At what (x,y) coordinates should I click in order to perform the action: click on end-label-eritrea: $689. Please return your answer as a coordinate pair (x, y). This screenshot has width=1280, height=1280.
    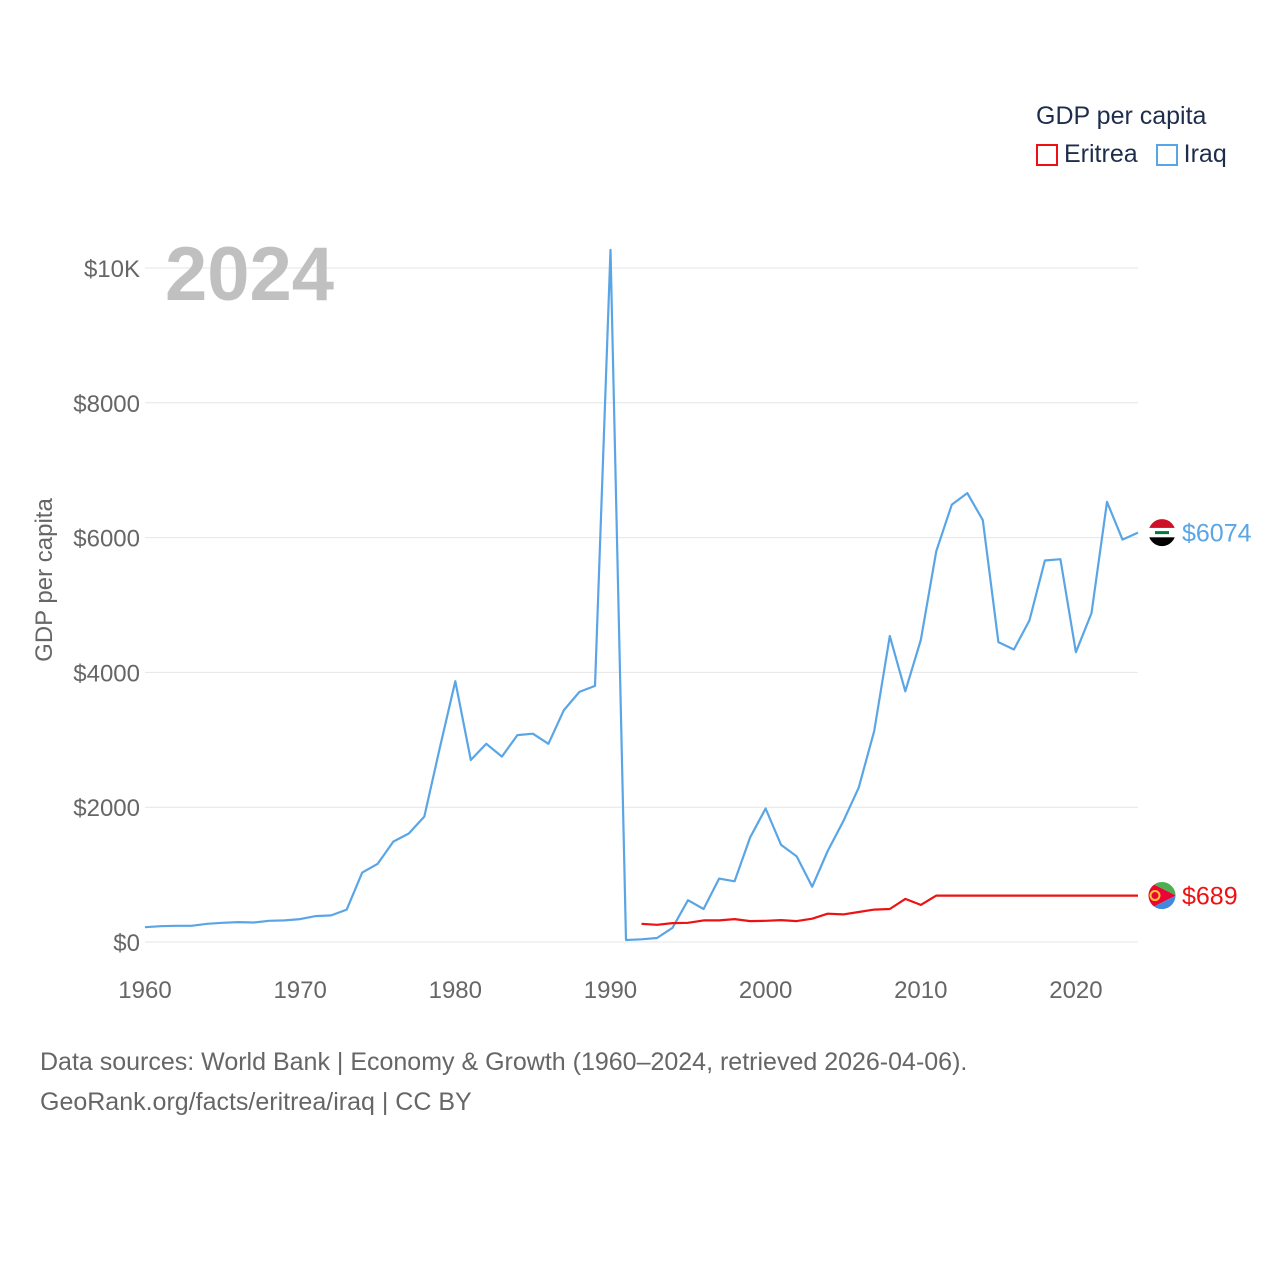
    Looking at the image, I should click on (1210, 897).